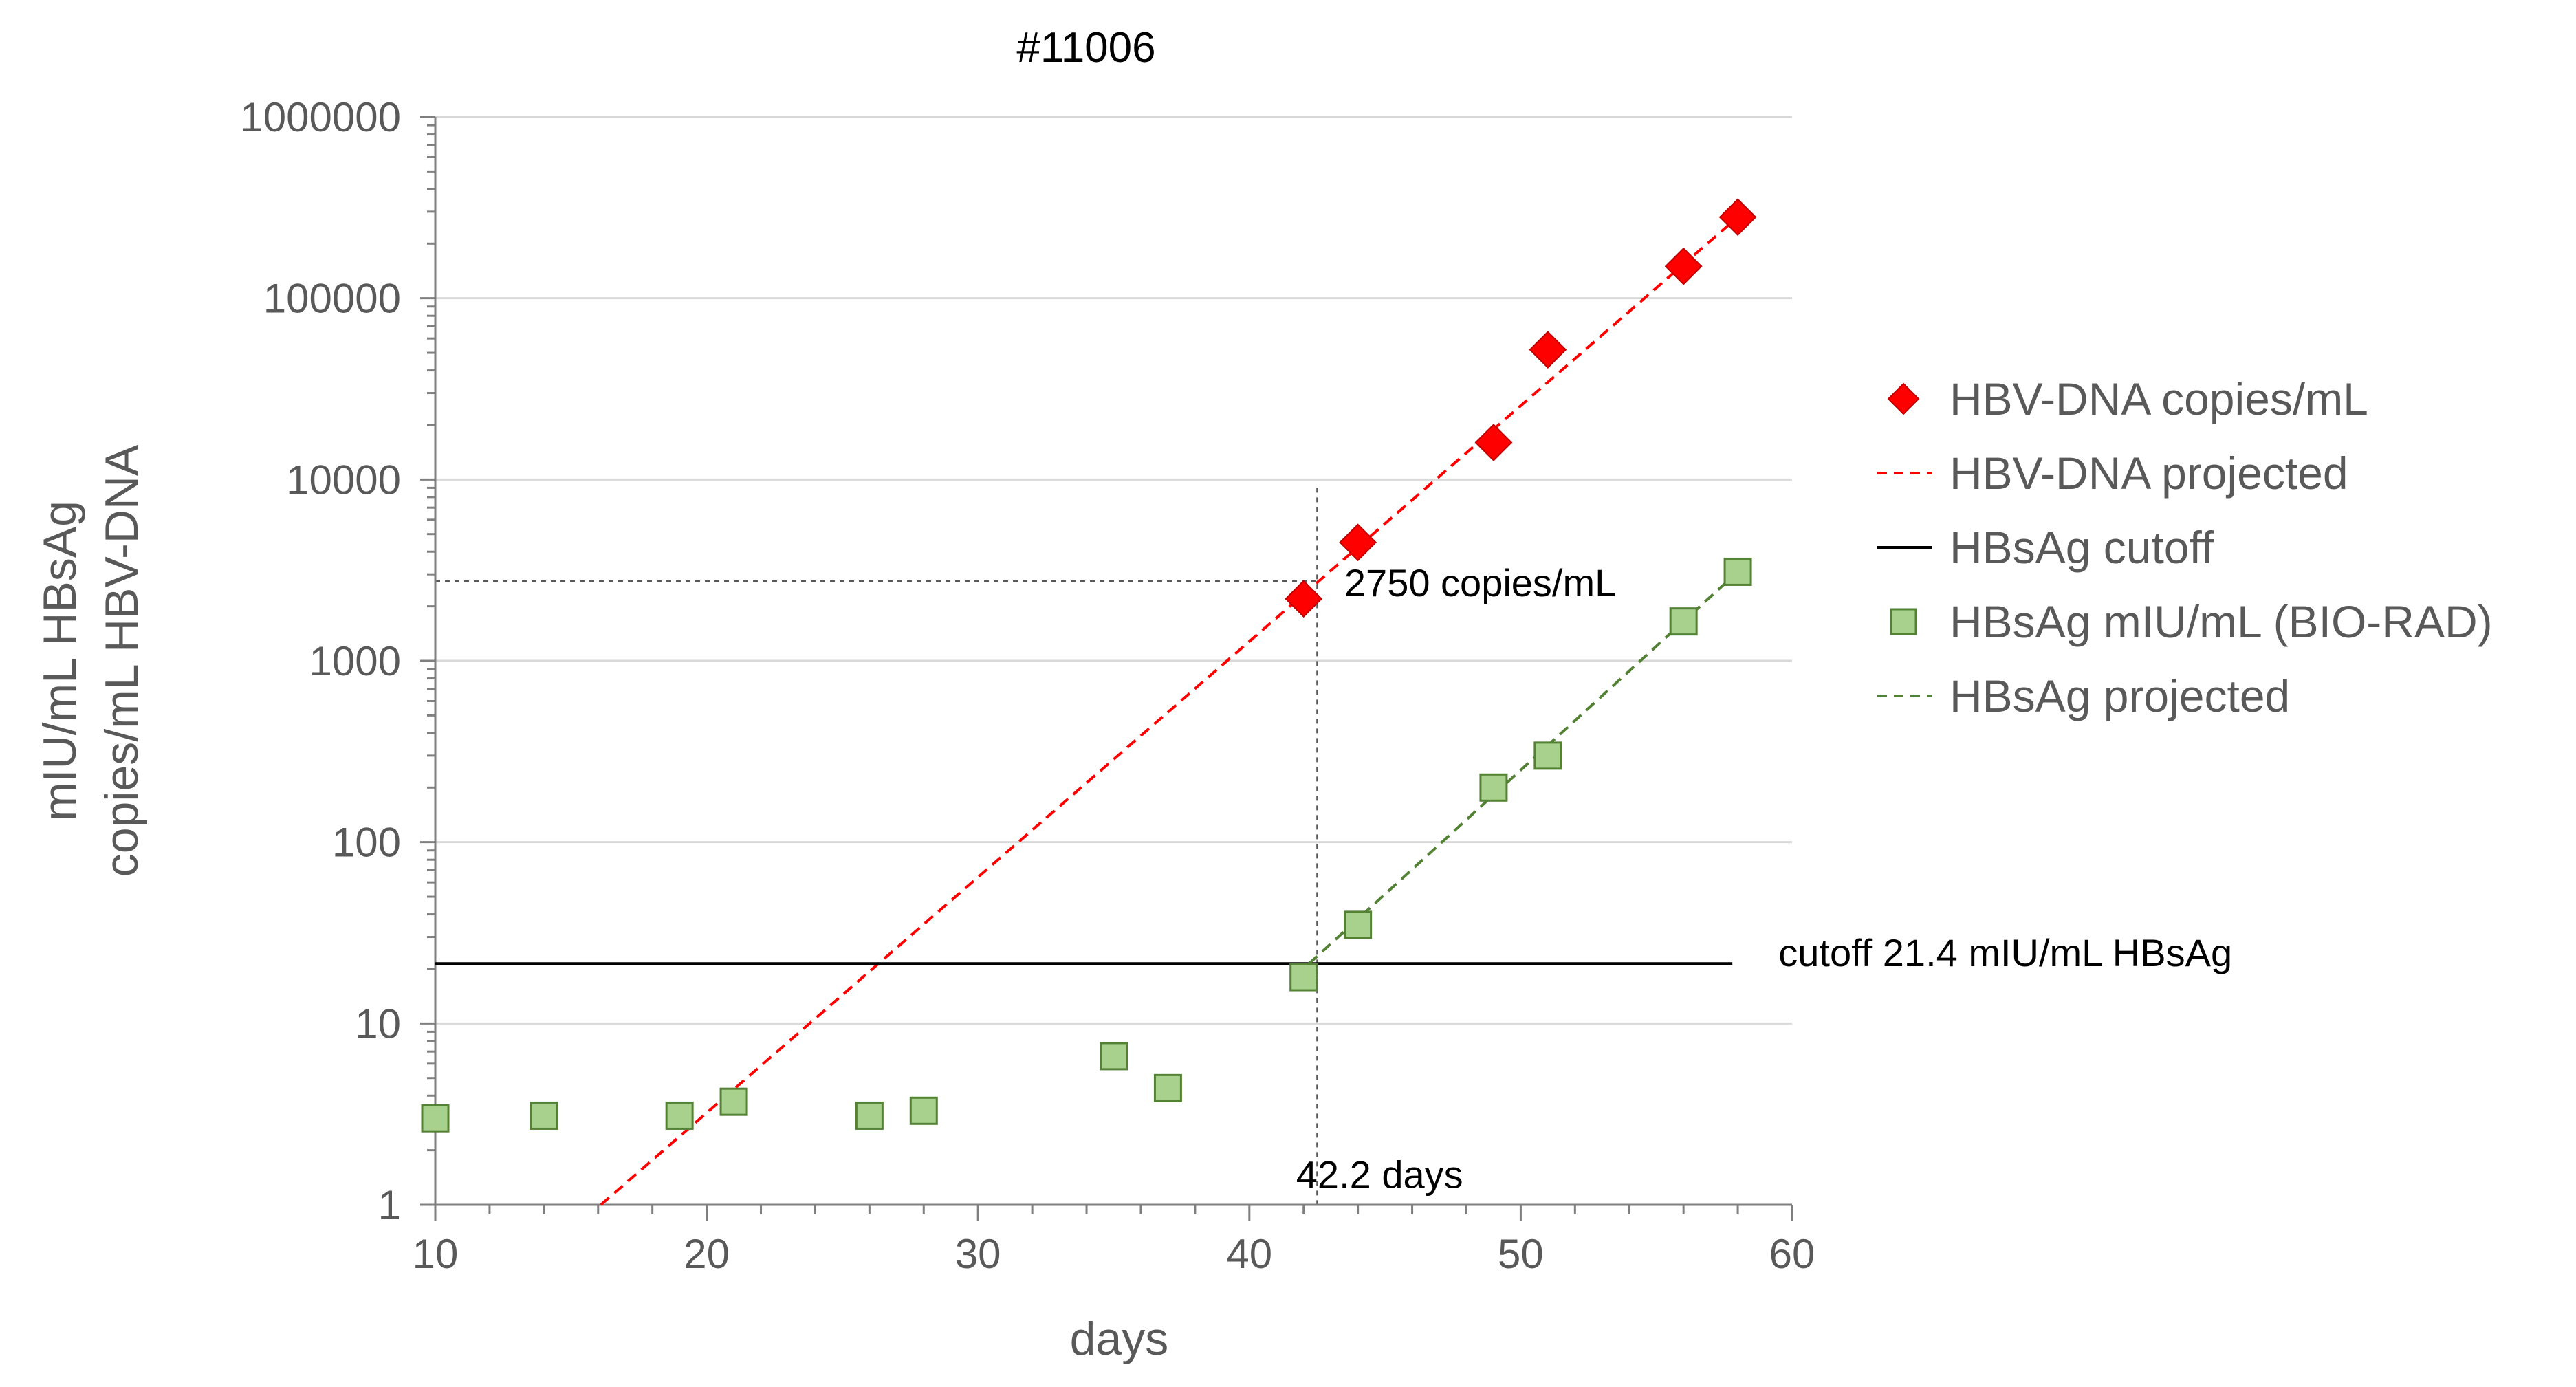 This screenshot has width=2576, height=1387. I want to click on y-tick-label: 1, so click(389, 1205).